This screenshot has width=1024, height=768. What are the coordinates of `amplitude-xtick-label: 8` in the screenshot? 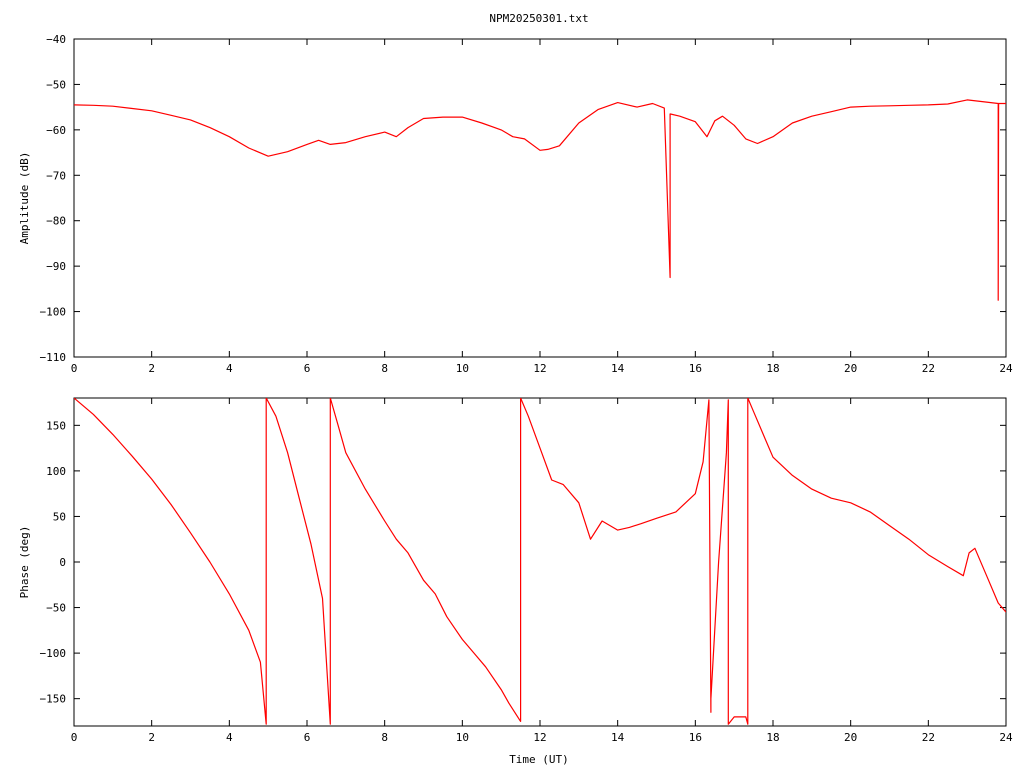 It's located at (384, 368).